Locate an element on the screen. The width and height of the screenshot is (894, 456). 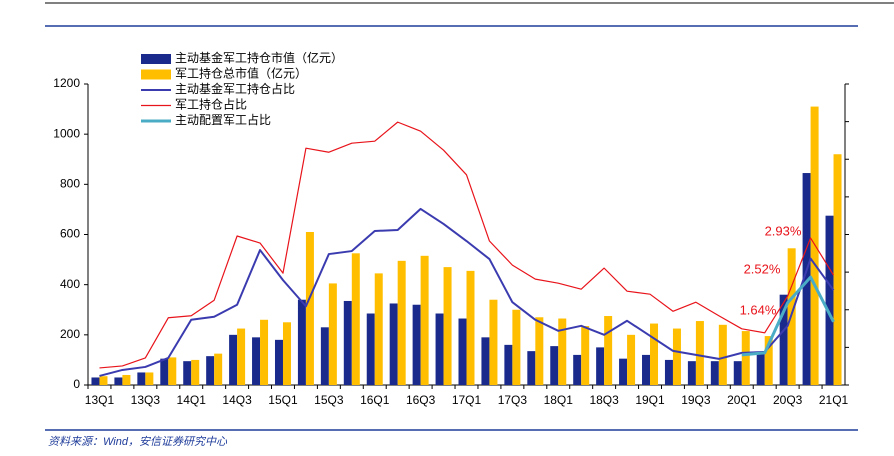
annotation: 1.64% is located at coordinates (758, 309).